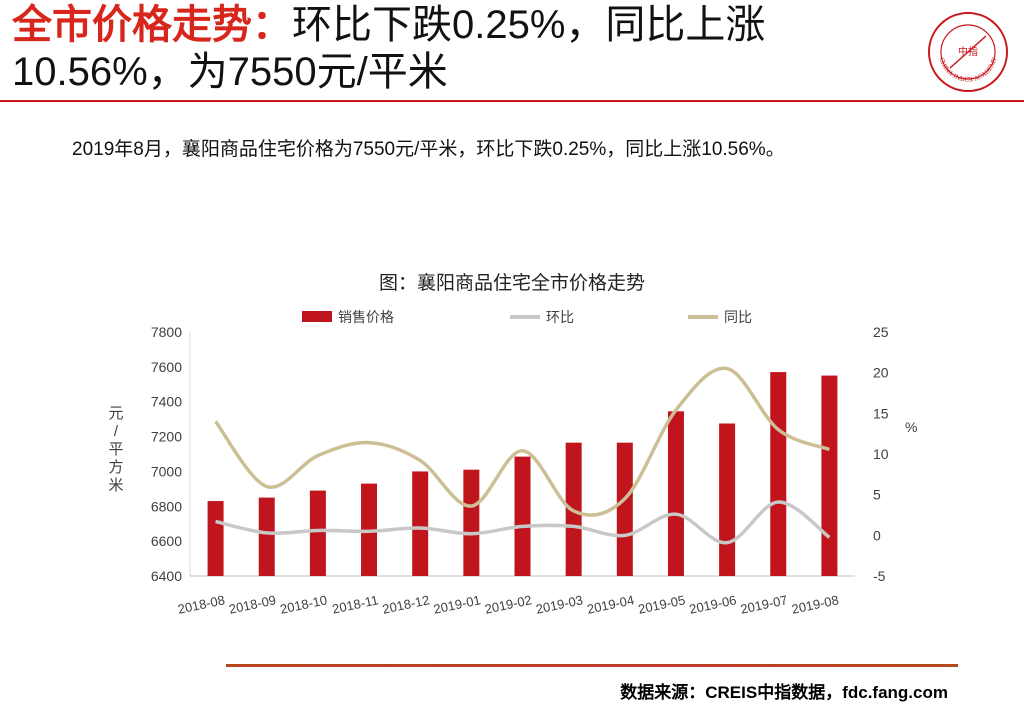  Describe the element at coordinates (166, 367) in the screenshot. I see `y-tick-label-left: 7600` at that location.